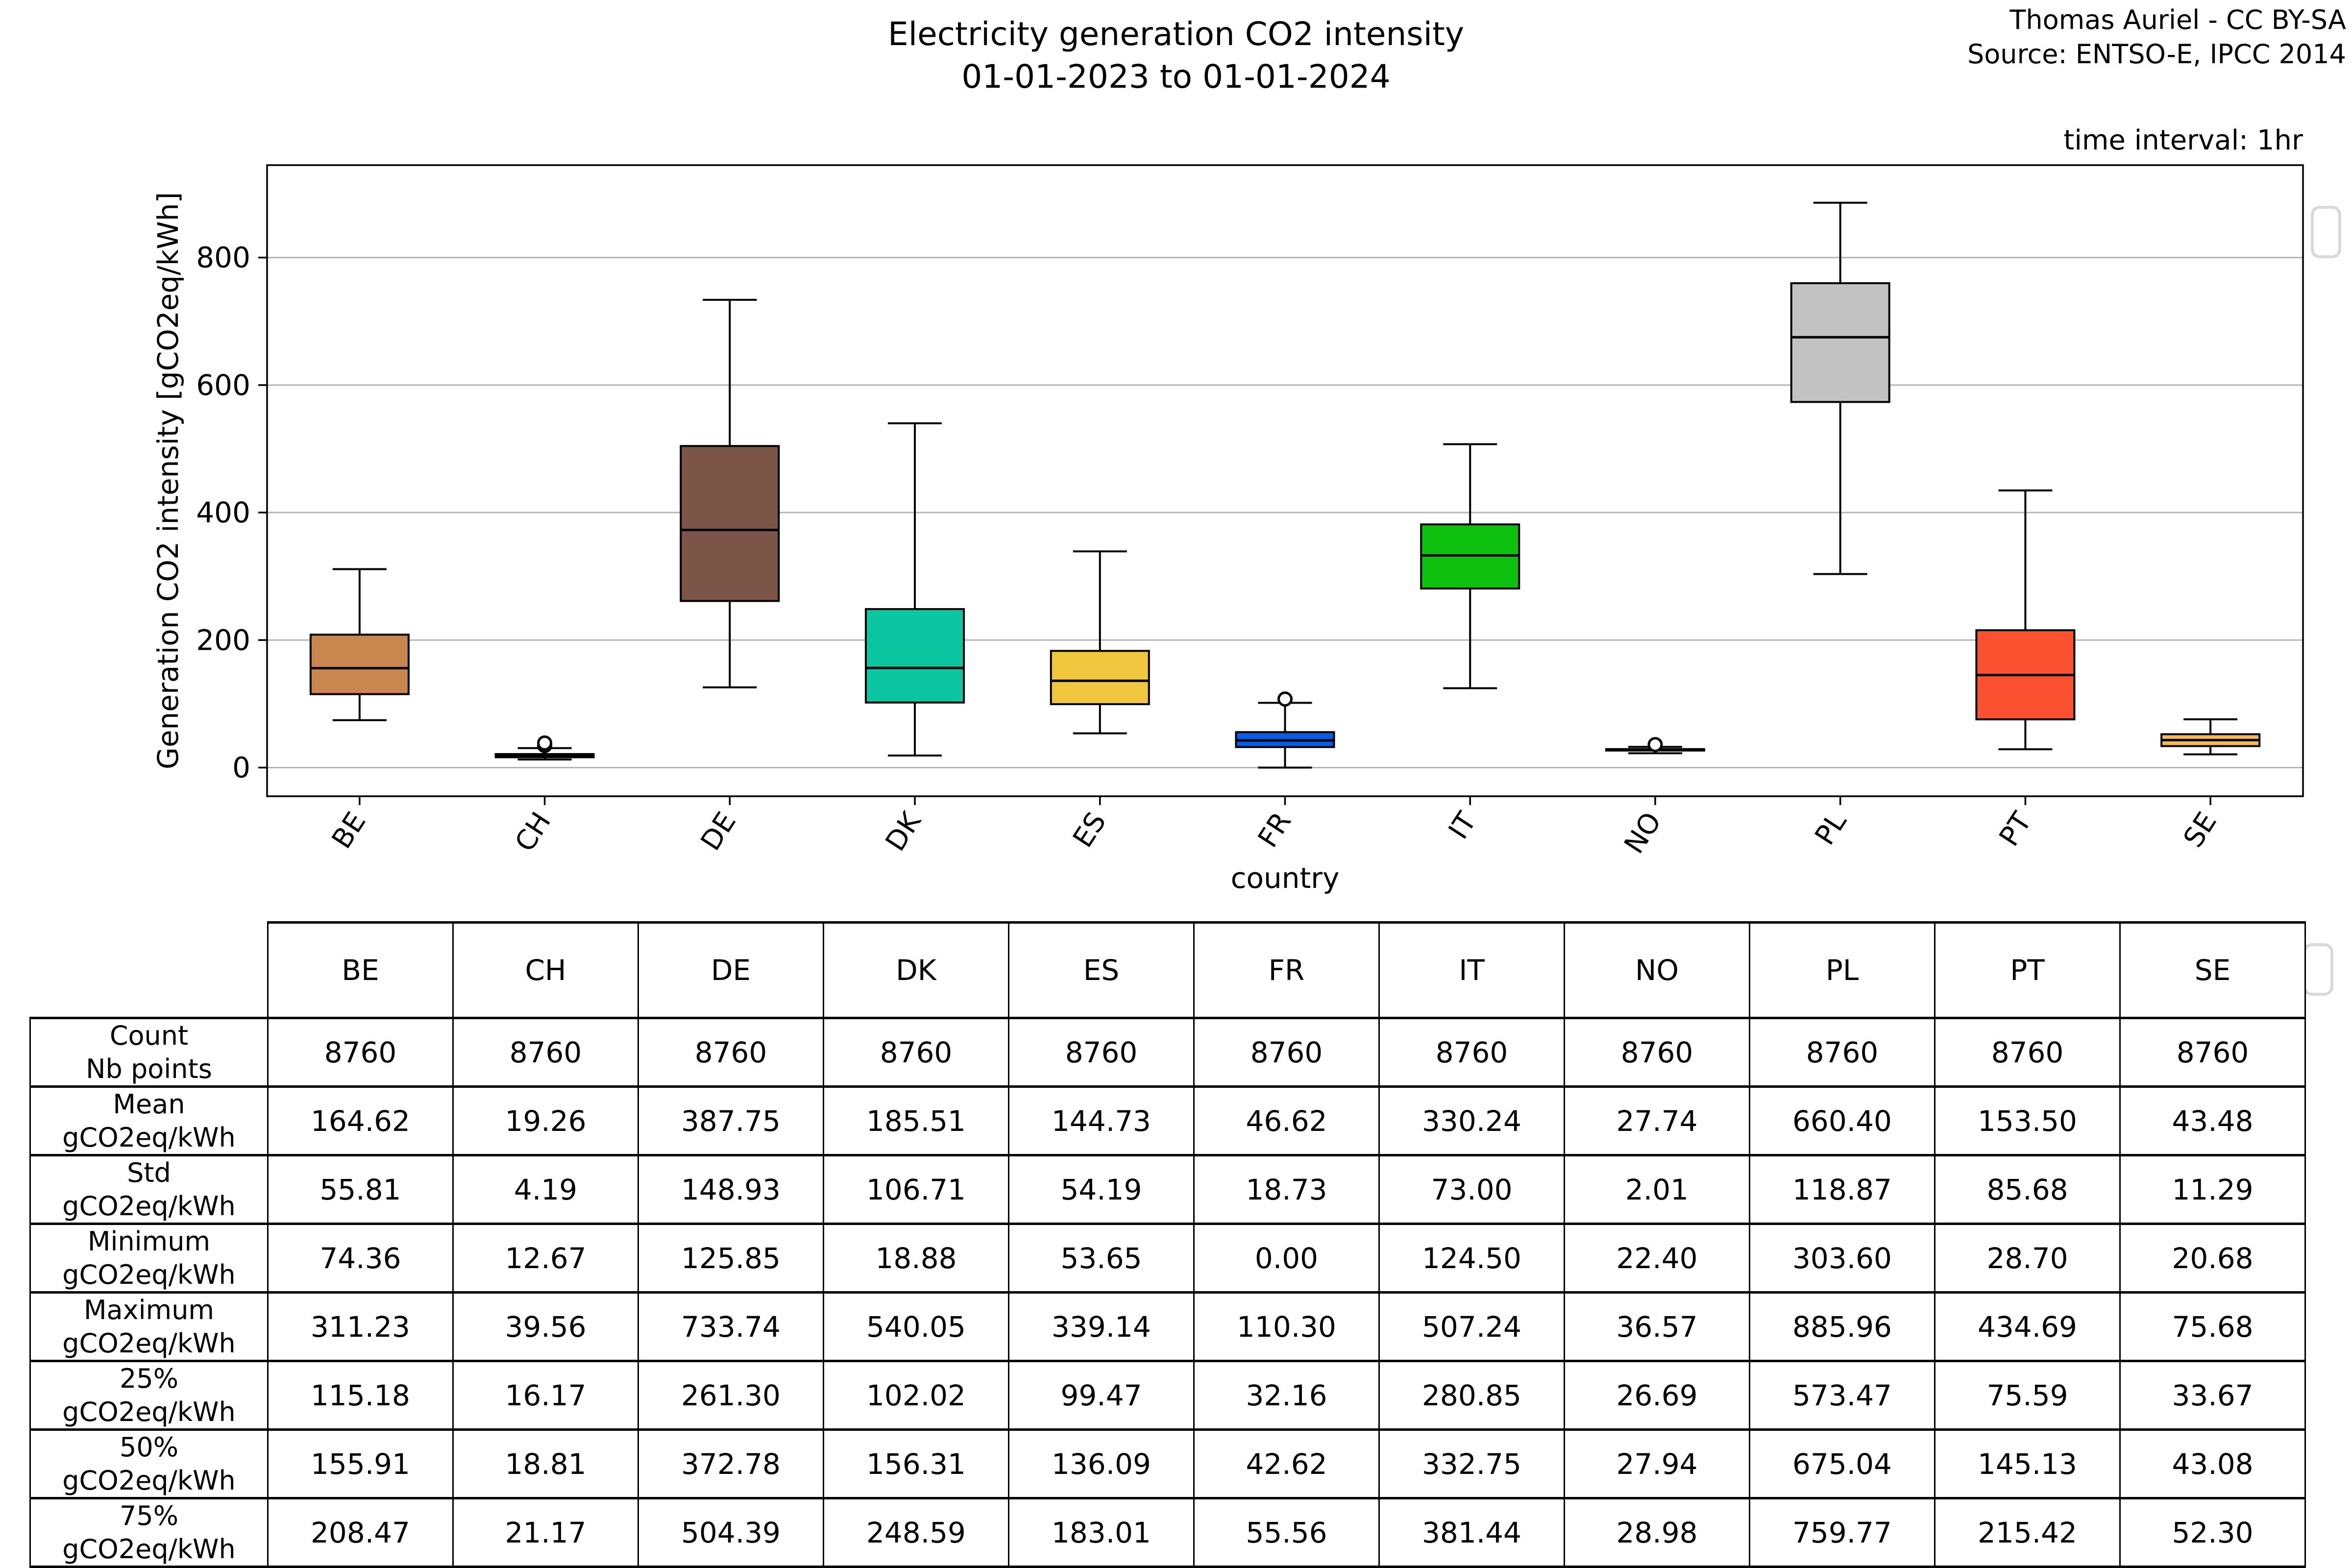 The height and width of the screenshot is (1568, 2352). I want to click on table-cell-FR-50%: 42.62, so click(1286, 1464).